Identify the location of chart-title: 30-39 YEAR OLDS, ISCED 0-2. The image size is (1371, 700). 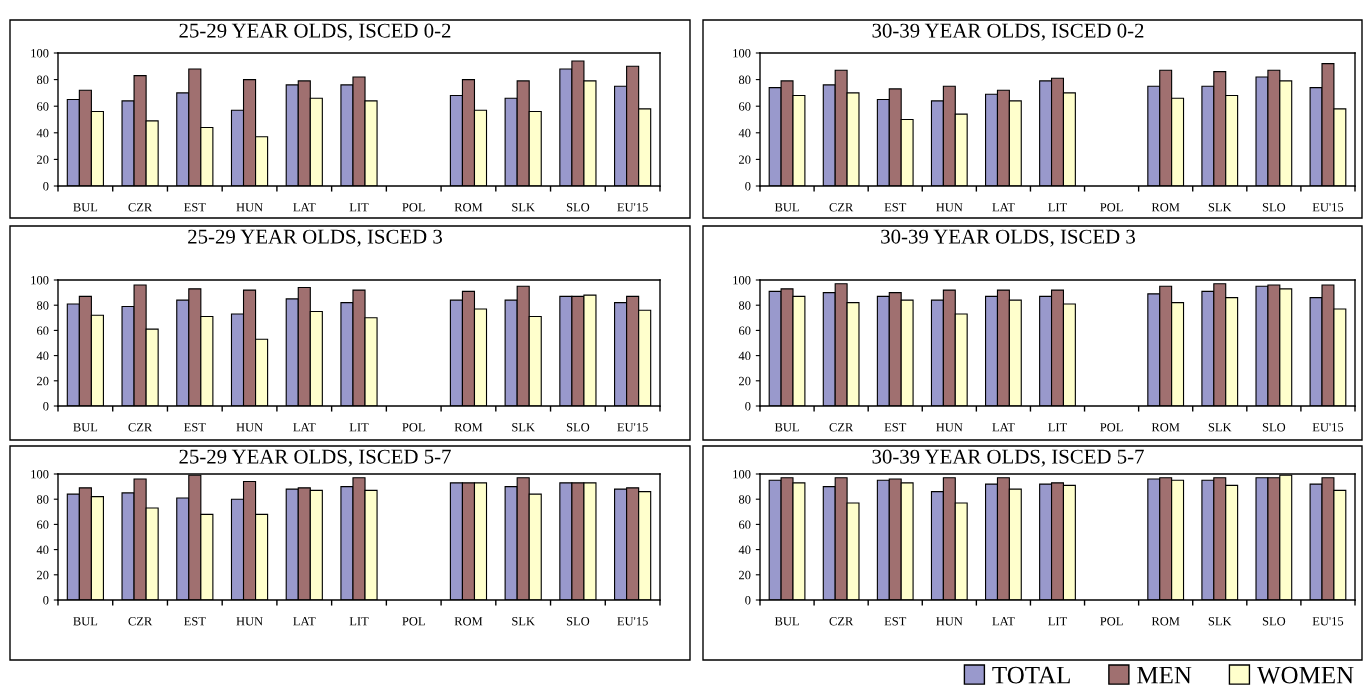
(1008, 32).